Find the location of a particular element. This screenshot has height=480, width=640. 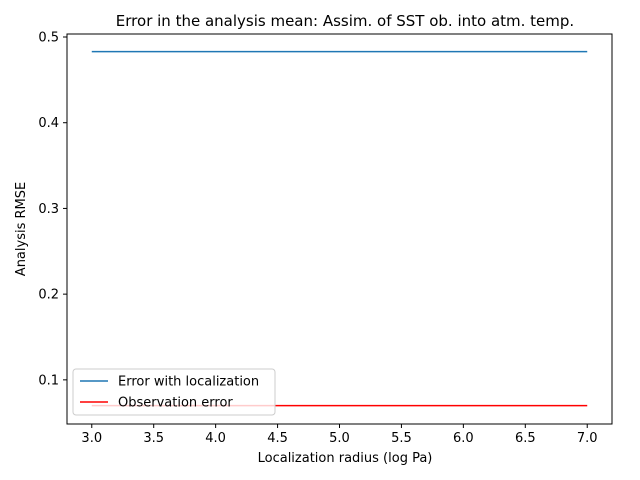

legend-entry-2: Observation error is located at coordinates (175, 403).